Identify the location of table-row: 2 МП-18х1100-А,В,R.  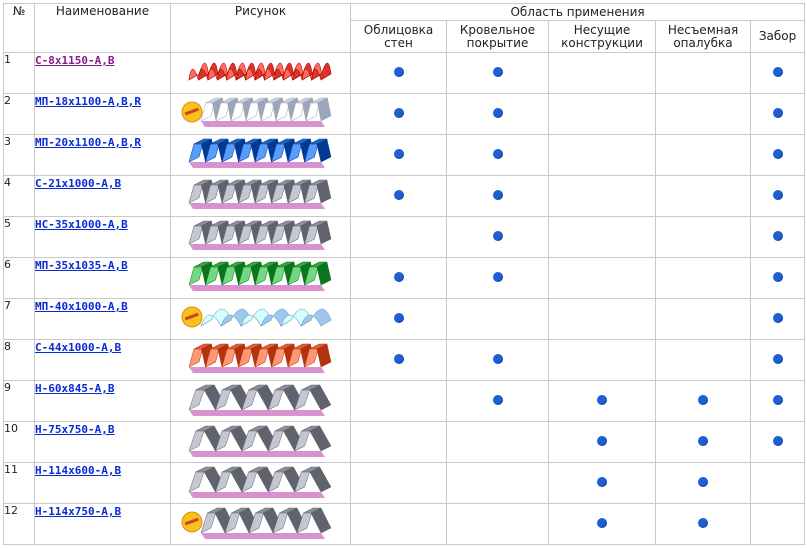
(404, 114).